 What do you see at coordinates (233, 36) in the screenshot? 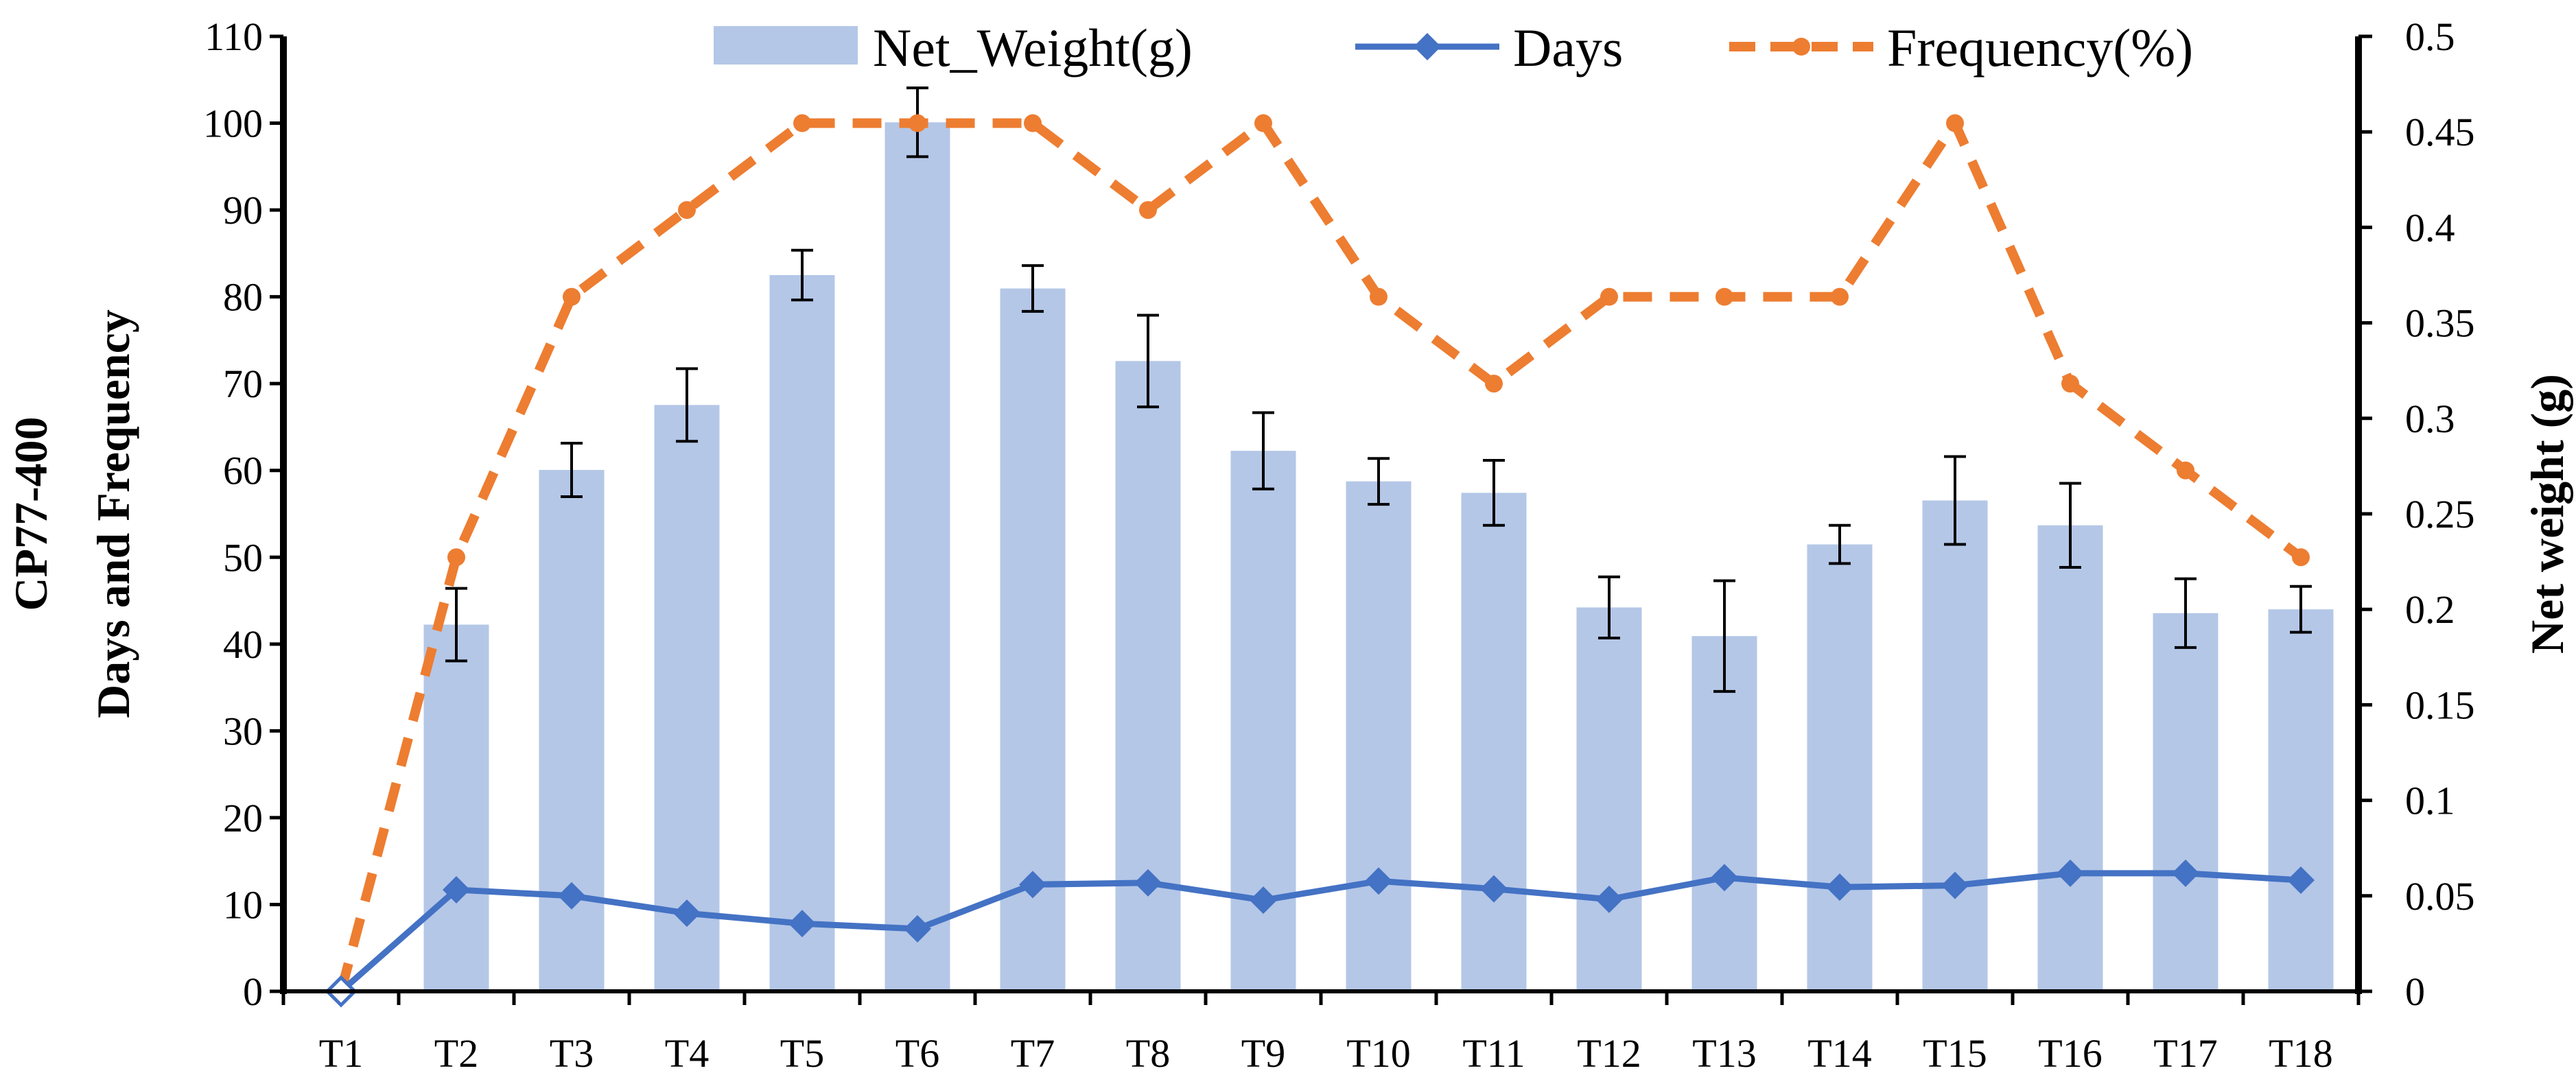
I see `left-tick-label-110: 110` at bounding box center [233, 36].